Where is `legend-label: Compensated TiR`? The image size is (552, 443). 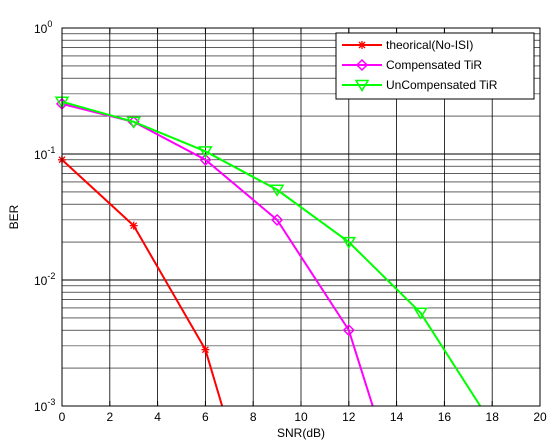
legend-label: Compensated TiR is located at coordinates (434, 65).